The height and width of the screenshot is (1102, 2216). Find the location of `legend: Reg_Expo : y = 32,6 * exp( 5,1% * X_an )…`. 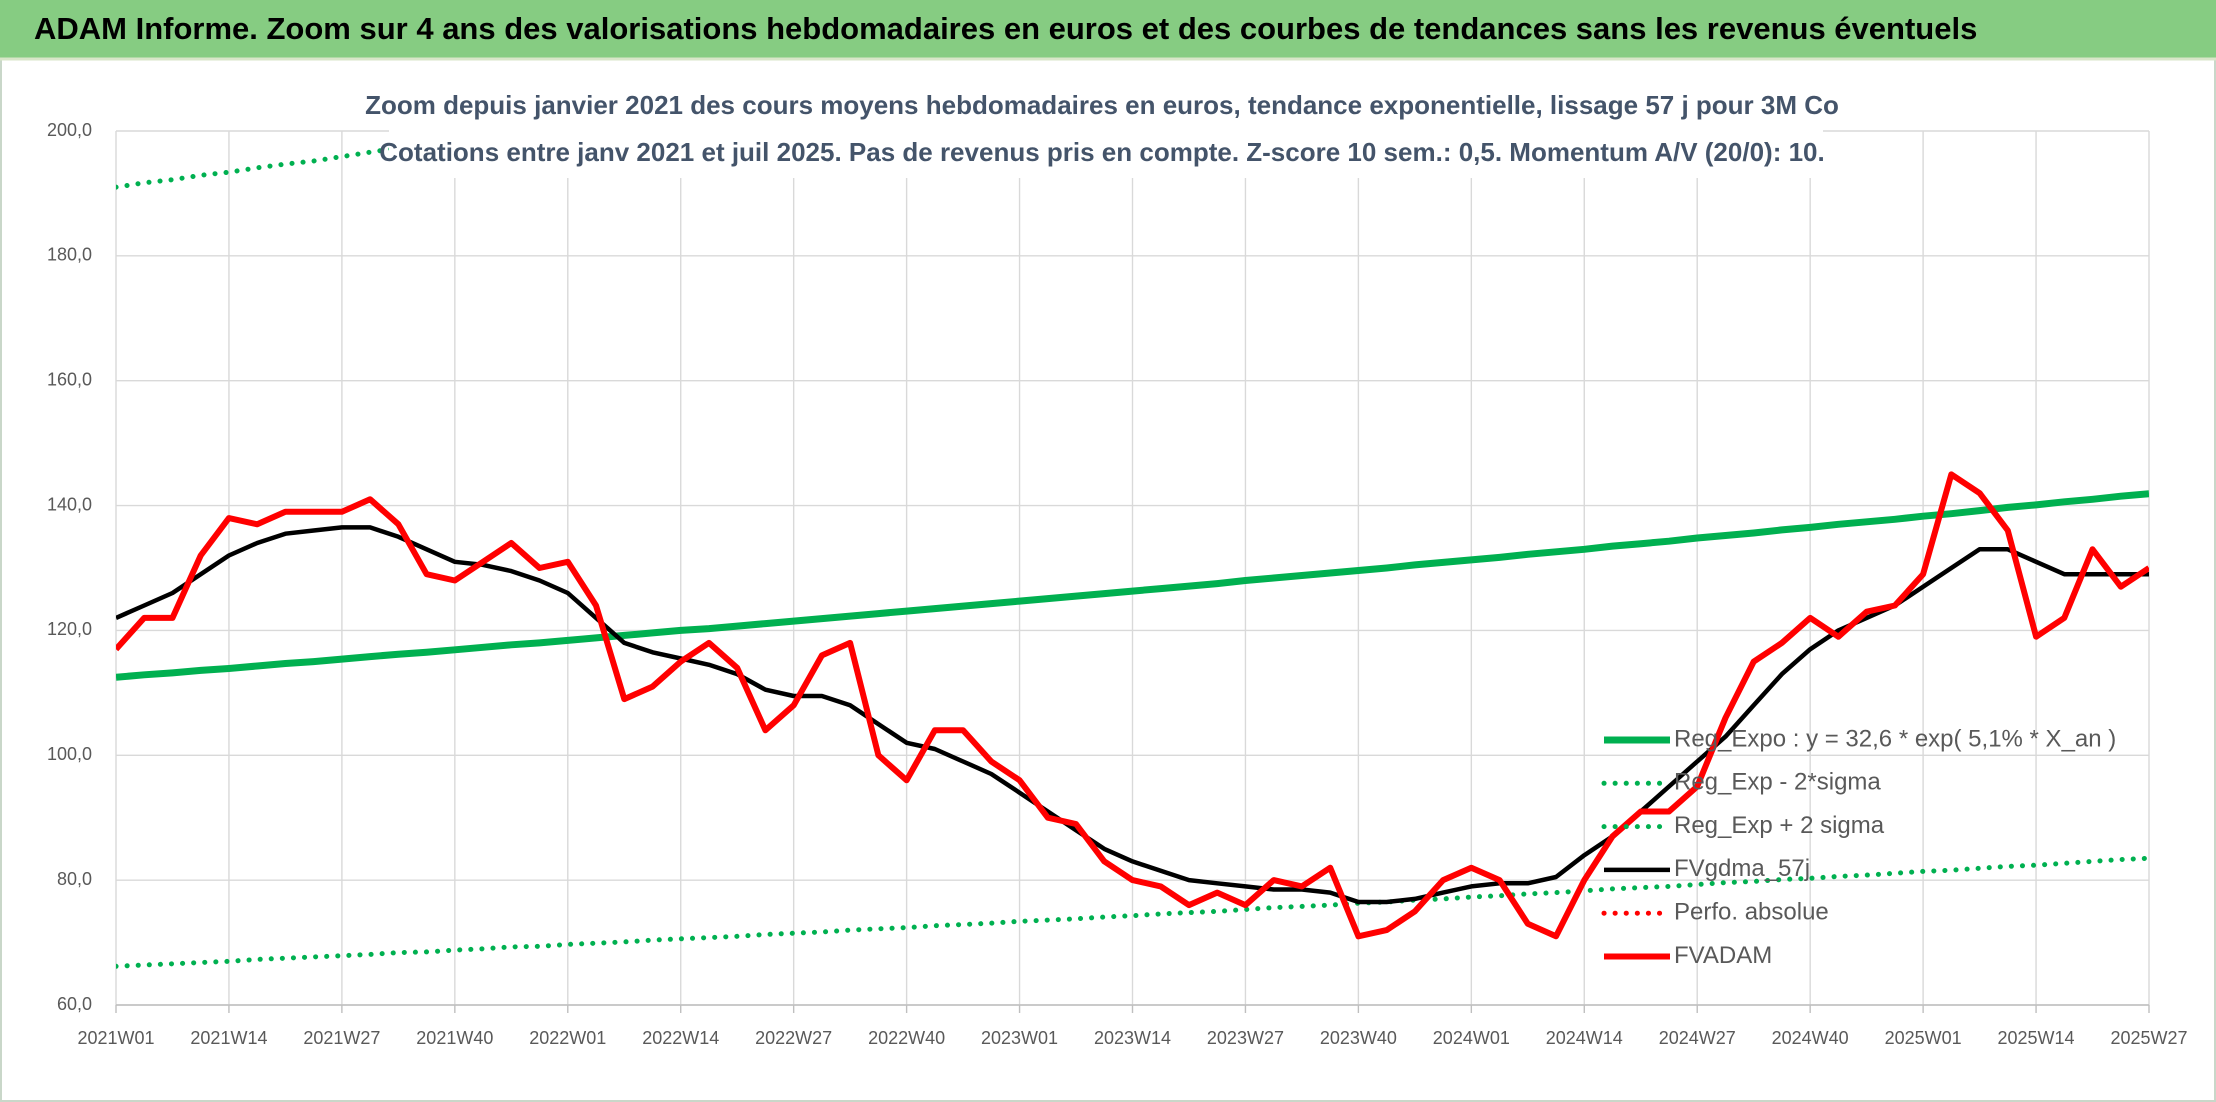

legend: Reg_Expo : y = 32,6 * exp( 5,1% * X_an )… is located at coordinates (1858, 847).